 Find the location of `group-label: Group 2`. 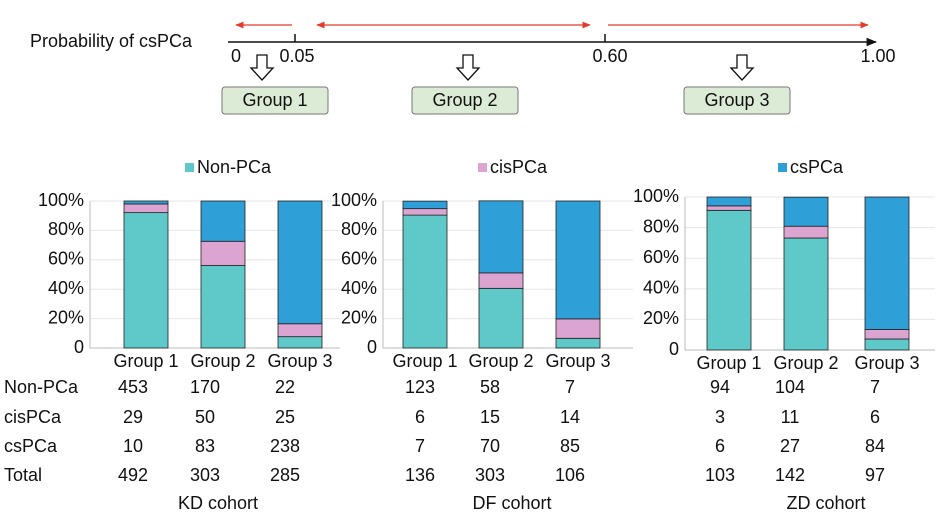

group-label: Group 2 is located at coordinates (464, 100).